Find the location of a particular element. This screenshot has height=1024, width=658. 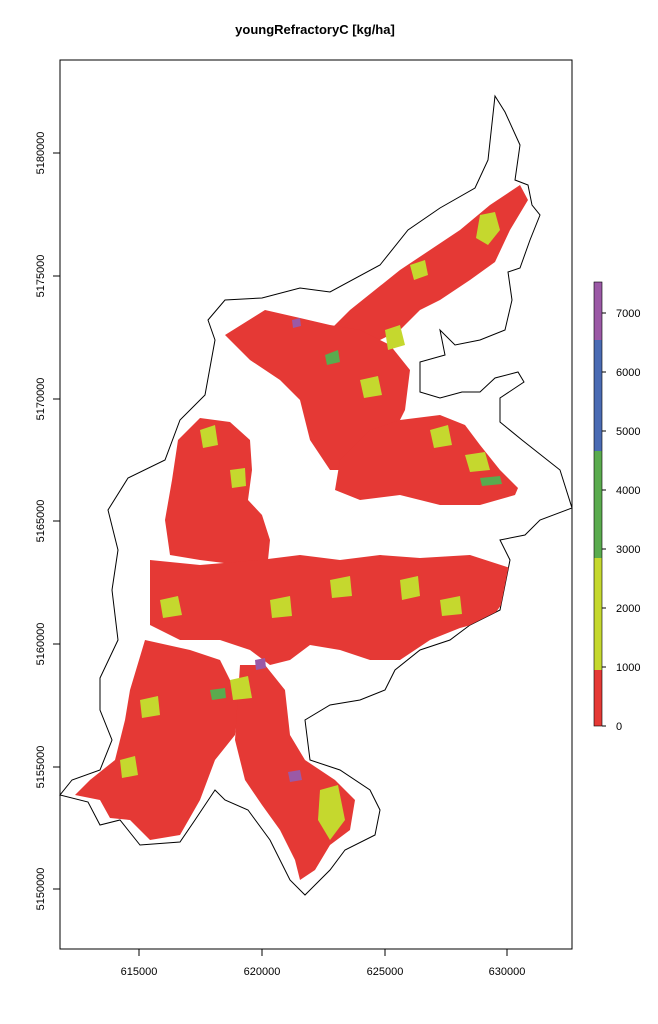

raster-patch-east-arm is located at coordinates (426, 460).